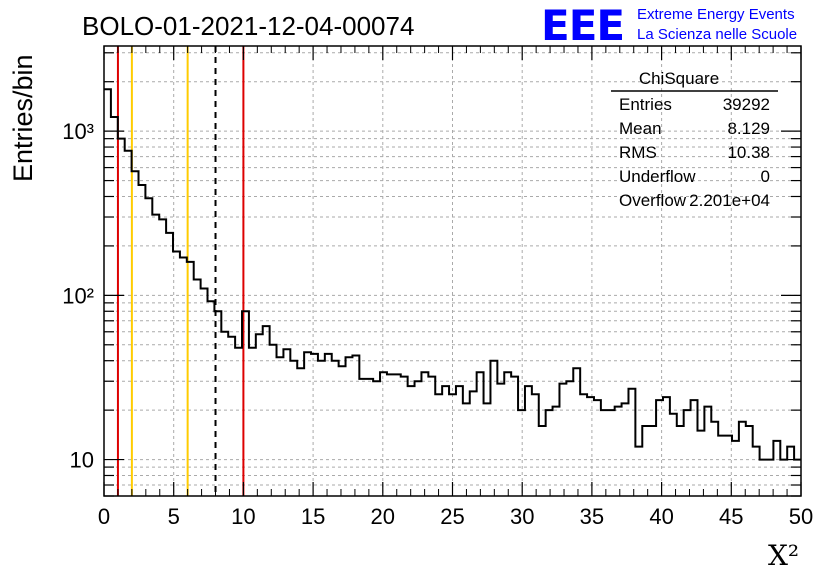 This screenshot has height=572, width=836. I want to click on x-tick-label: 40, so click(661, 516).